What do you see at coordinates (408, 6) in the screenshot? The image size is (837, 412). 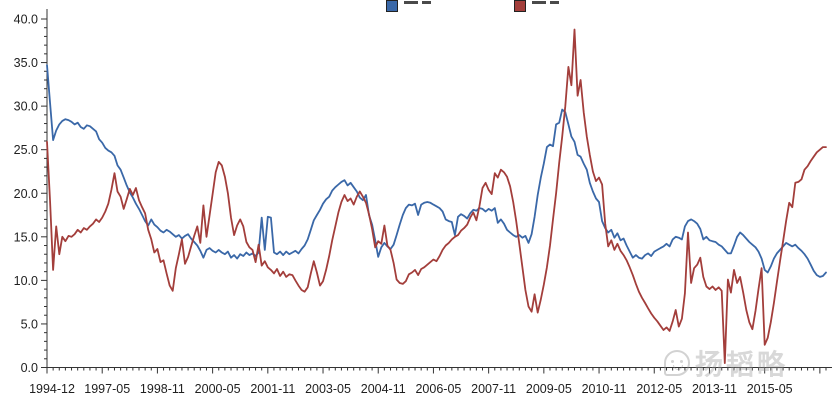 I see `legend-item-blue` at bounding box center [408, 6].